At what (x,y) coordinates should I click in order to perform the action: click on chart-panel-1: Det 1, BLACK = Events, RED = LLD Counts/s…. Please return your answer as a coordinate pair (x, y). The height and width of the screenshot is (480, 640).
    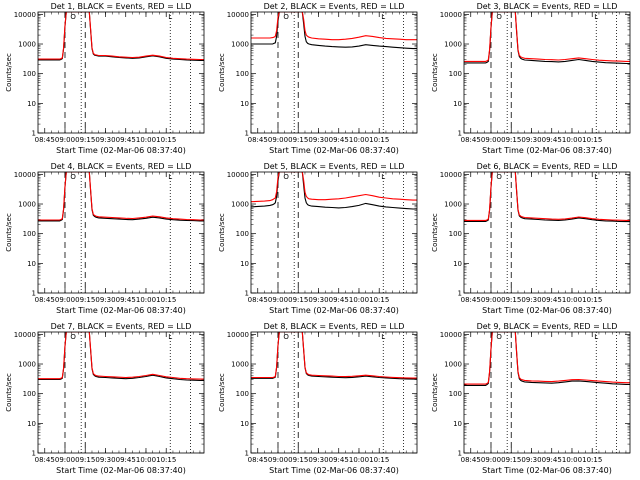
    Looking at the image, I should click on (105, 78).